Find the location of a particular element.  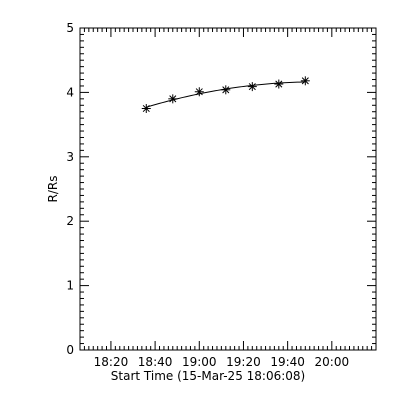

y-tick-label: 5 is located at coordinates (70, 28).